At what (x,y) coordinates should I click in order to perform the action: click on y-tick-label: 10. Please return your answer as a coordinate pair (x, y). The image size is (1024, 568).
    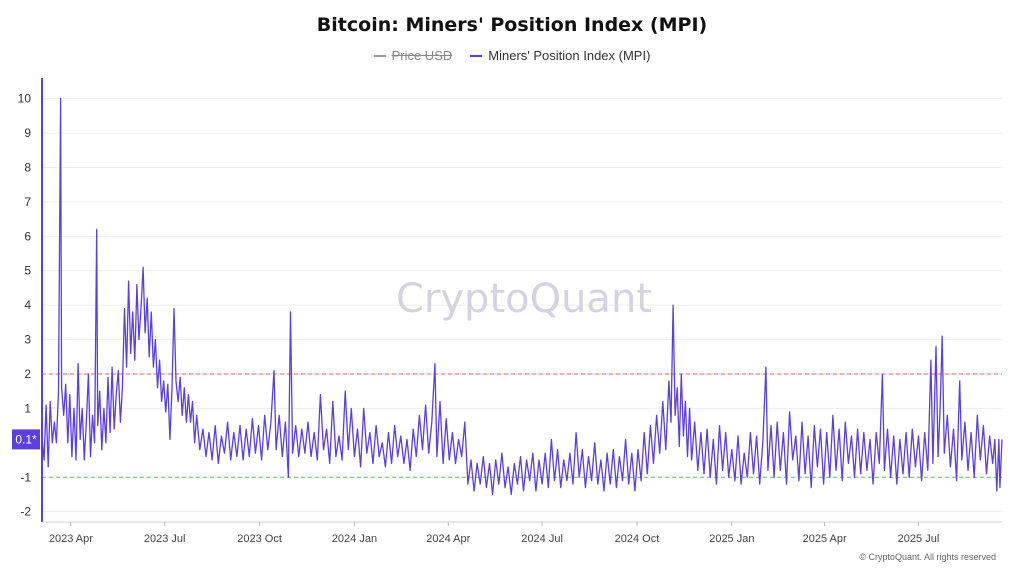
    Looking at the image, I should click on (25, 99).